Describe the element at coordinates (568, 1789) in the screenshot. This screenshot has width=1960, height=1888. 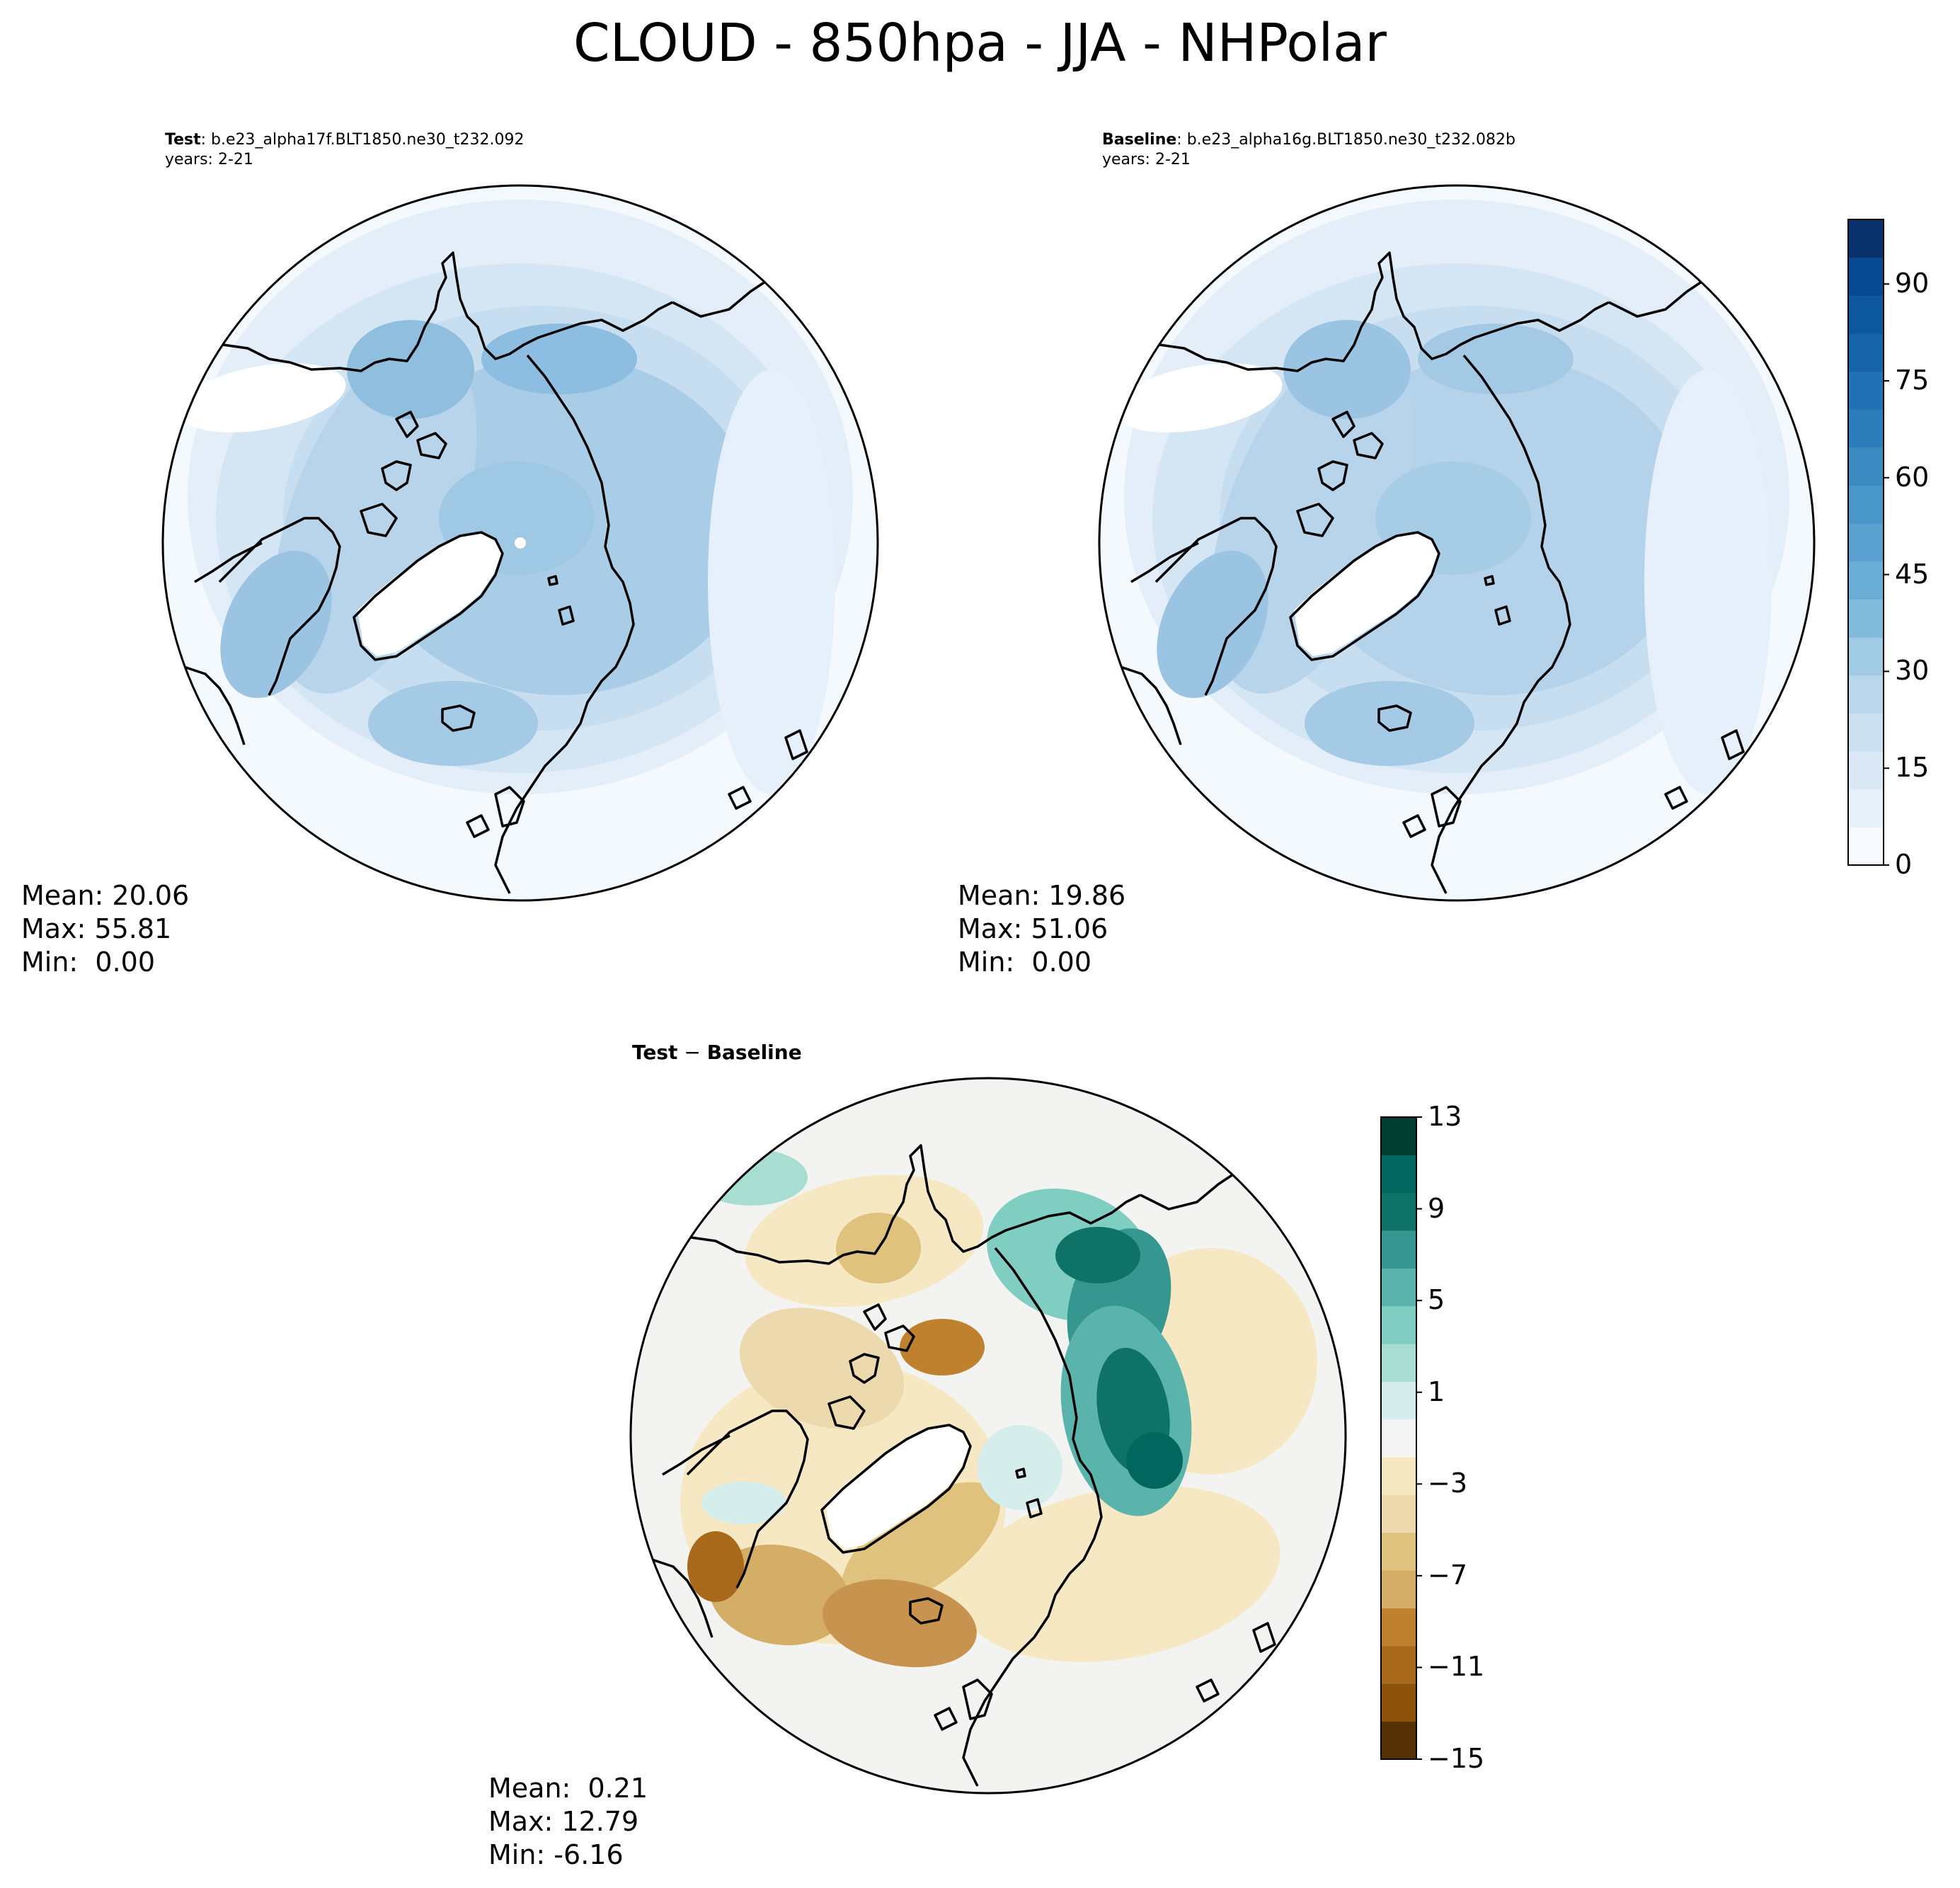
I see `diff-mean: Mean: 0.21` at that location.